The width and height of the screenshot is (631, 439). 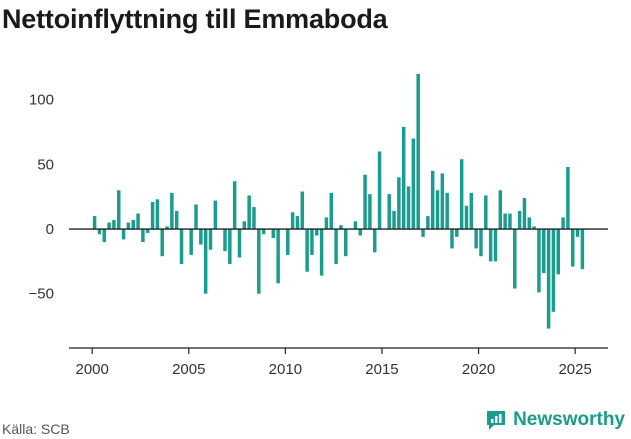 I want to click on y-axis-ticks: −50 0 50 100, so click(x=41, y=197).